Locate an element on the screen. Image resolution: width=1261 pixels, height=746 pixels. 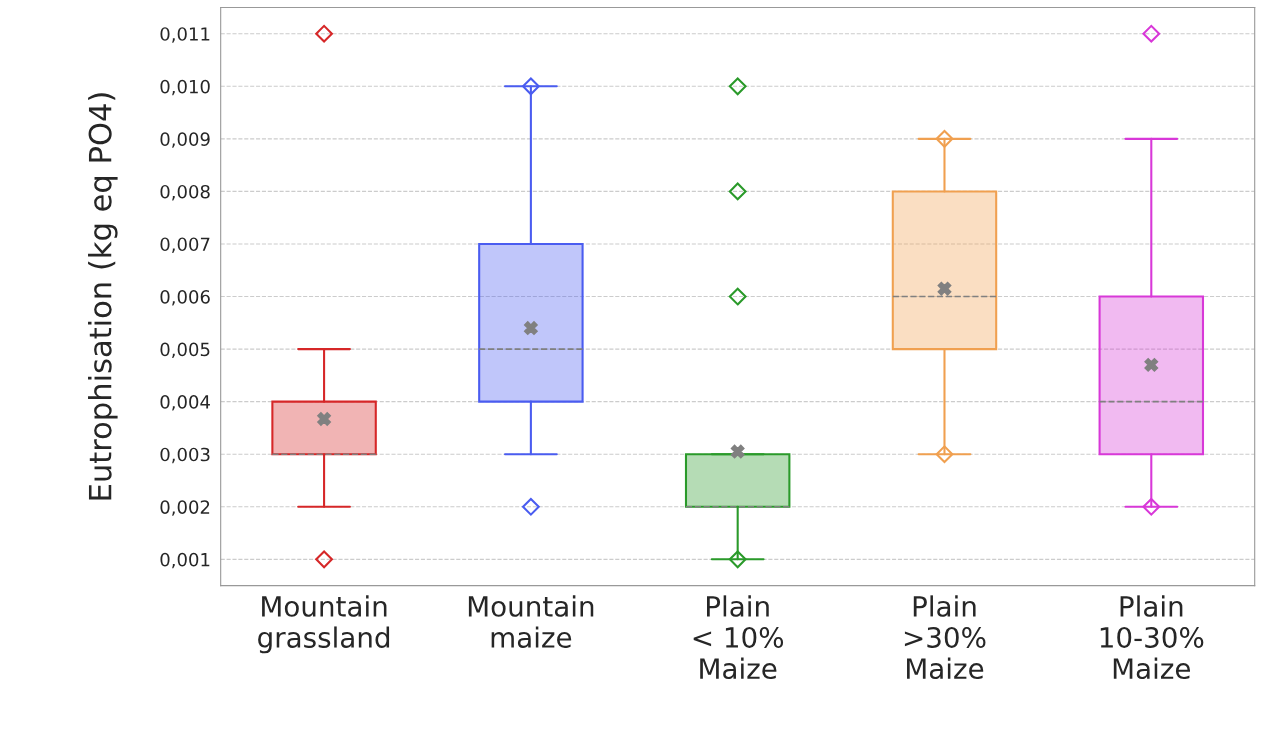
y-tick-label: 0,005 is located at coordinates (185, 350).